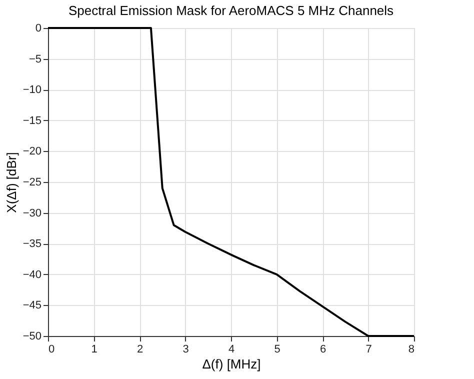  What do you see at coordinates (140, 350) in the screenshot?
I see `x-tick-label: 2` at bounding box center [140, 350].